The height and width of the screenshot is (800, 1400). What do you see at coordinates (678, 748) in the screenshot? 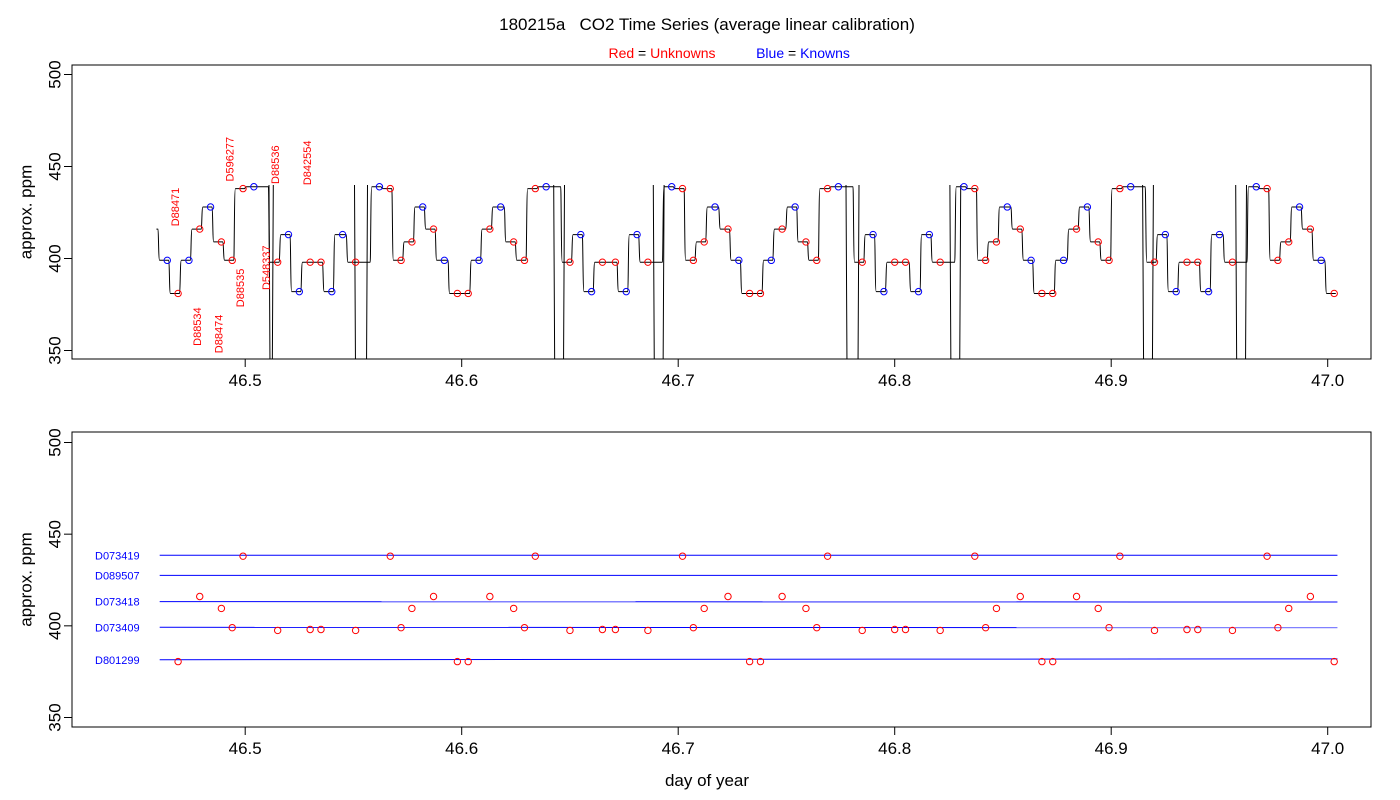
I see `bottom-x-tick-label: 46.7` at bounding box center [678, 748].